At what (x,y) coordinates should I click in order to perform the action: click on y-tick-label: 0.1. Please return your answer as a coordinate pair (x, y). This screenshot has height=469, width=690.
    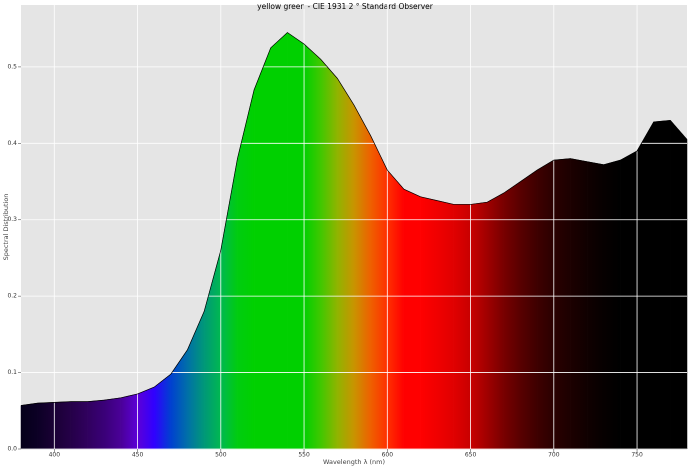
    Looking at the image, I should click on (12, 372).